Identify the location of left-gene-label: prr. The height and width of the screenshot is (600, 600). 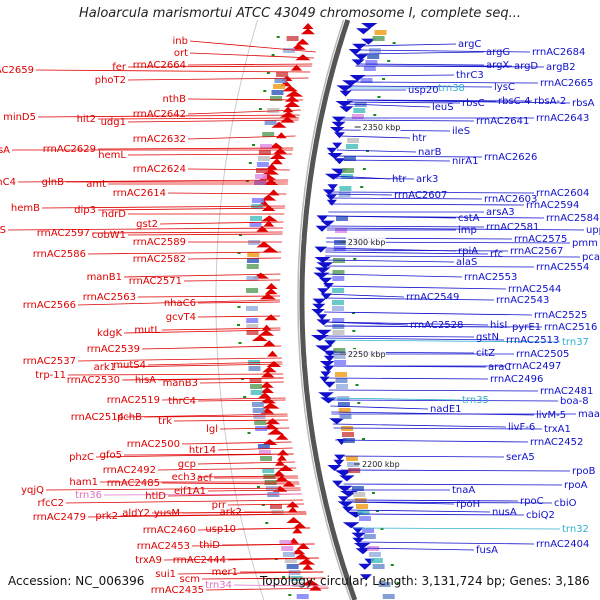
(219, 505).